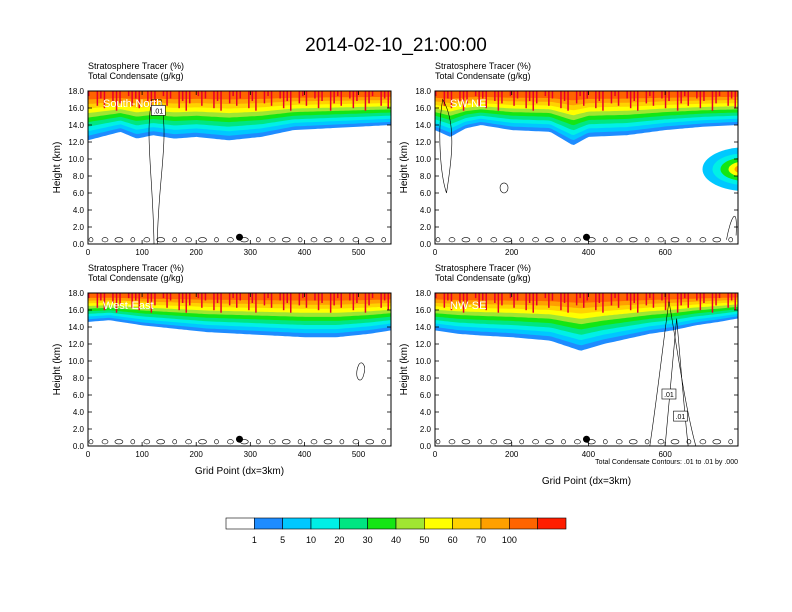 The image size is (792, 612). Describe the element at coordinates (586, 481) in the screenshot. I see `x-axis-label: Grid Point (dx=3km)` at that location.